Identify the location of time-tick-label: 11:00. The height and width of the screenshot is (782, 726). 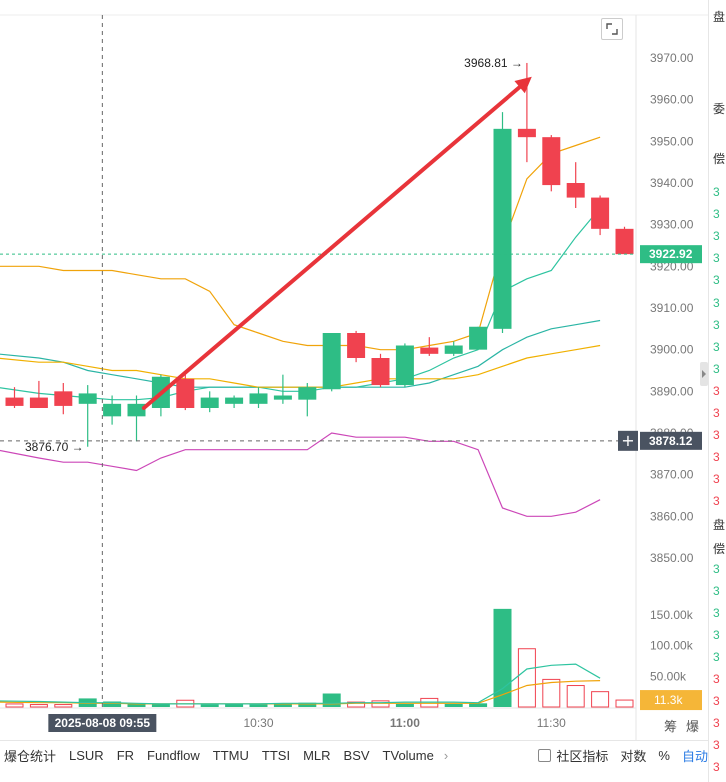
(405, 723).